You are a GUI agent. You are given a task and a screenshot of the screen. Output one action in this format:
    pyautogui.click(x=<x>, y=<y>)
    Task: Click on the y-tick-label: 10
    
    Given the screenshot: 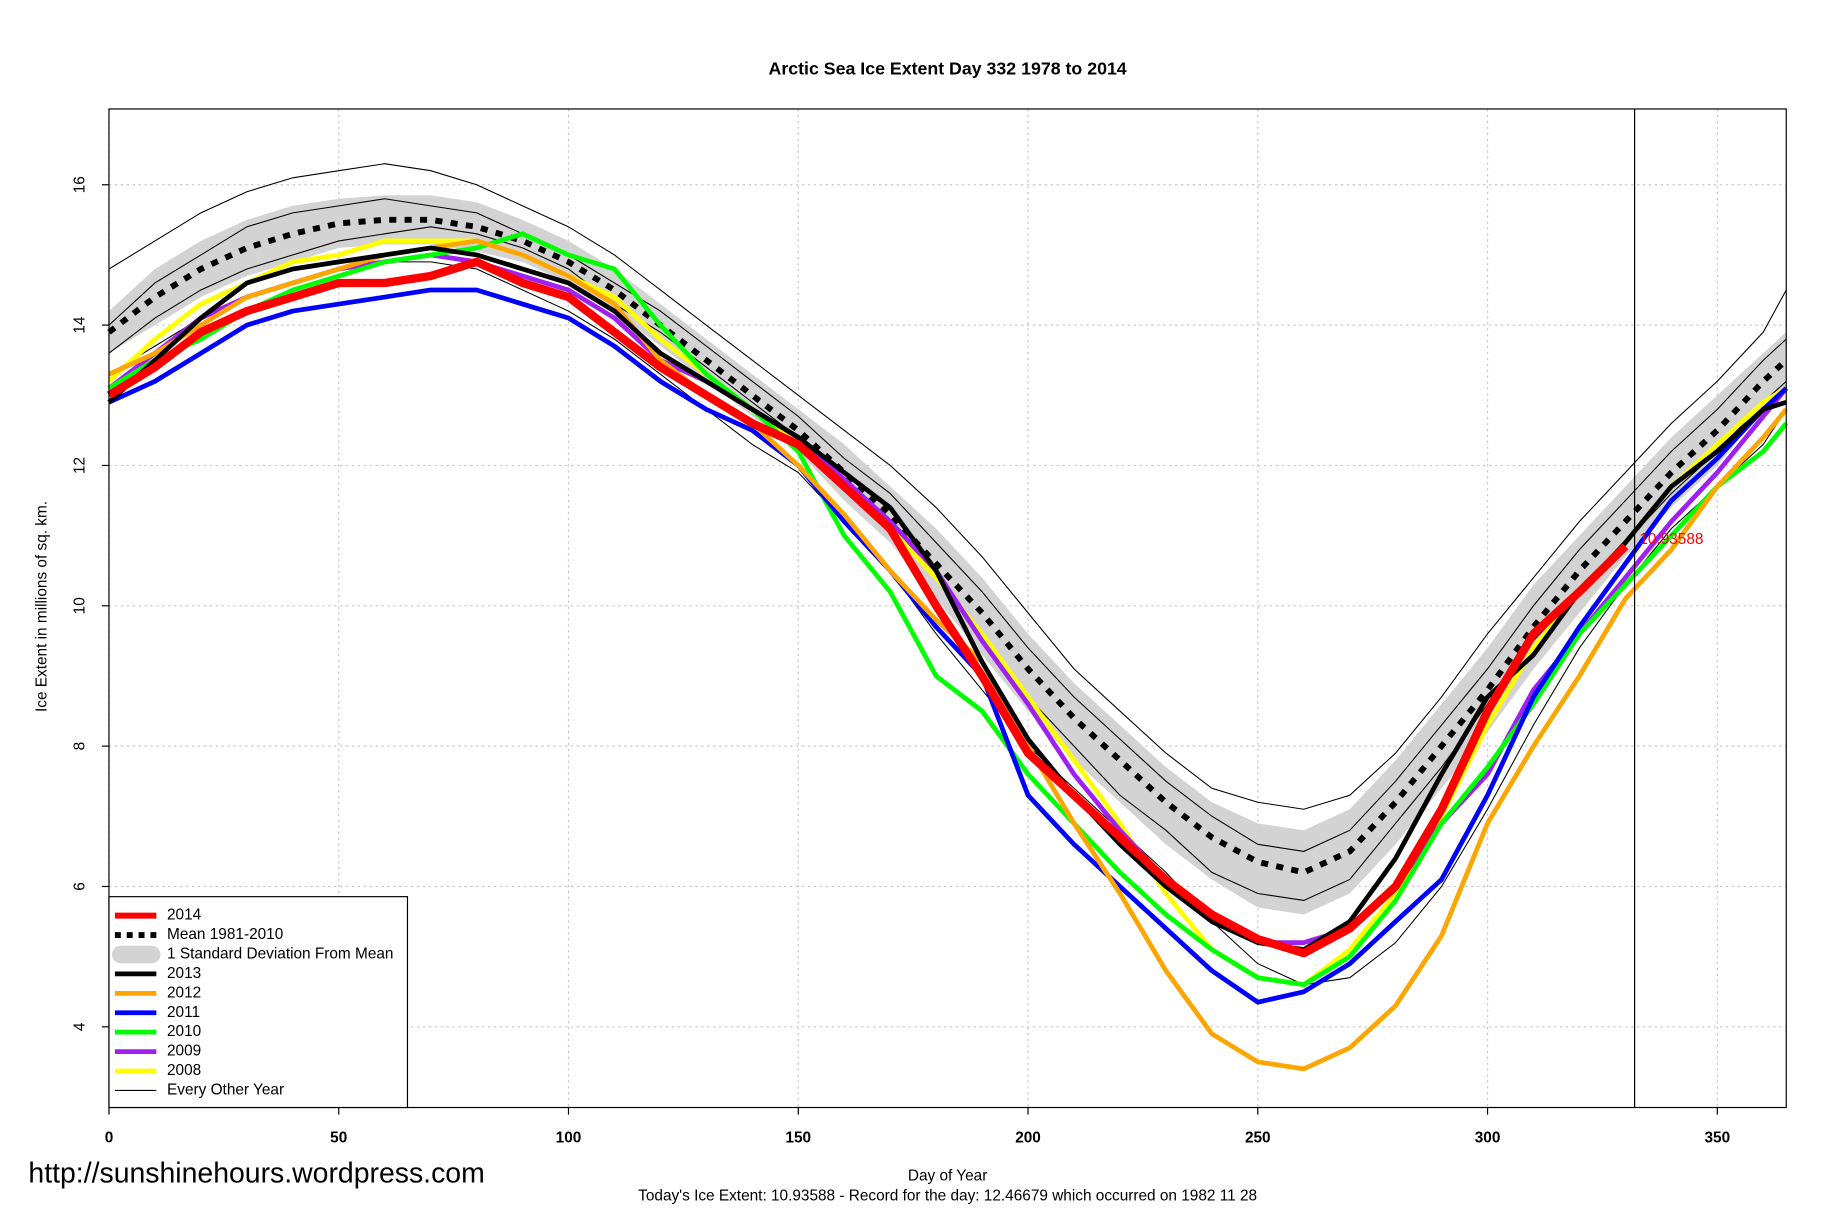 What is the action you would take?
    pyautogui.click(x=80, y=605)
    